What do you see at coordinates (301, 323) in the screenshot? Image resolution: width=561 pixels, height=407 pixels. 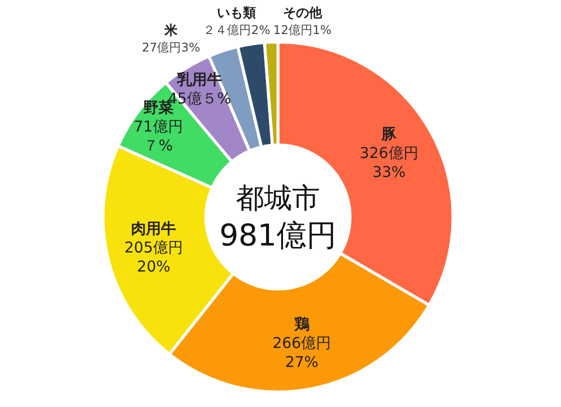 I see `slice-label: 鶏` at bounding box center [301, 323].